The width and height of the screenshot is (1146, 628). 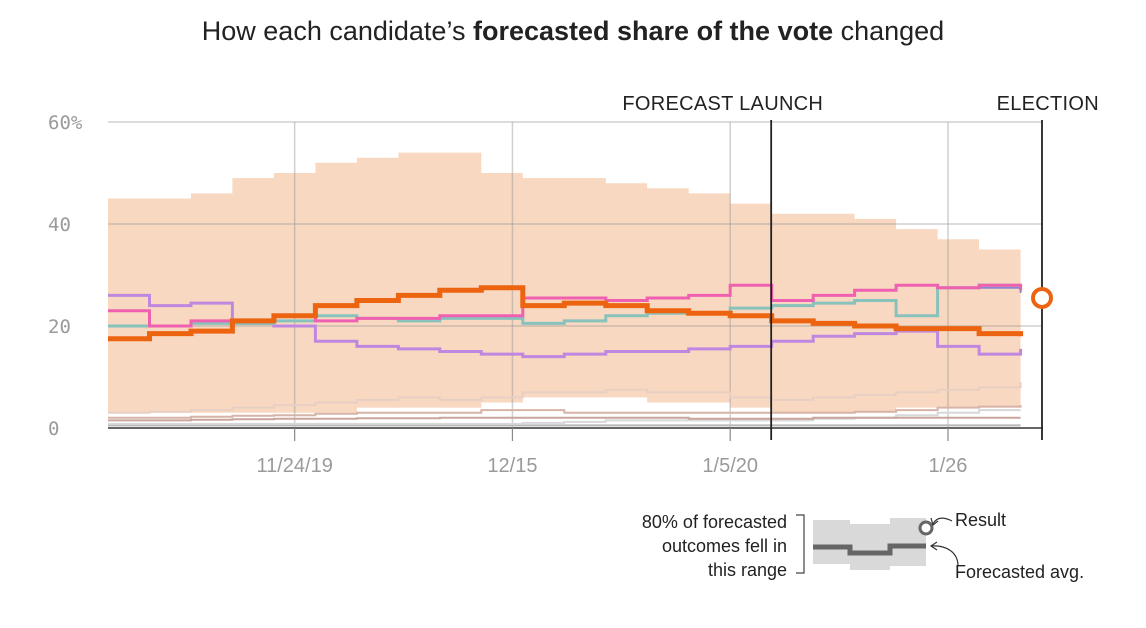 I want to click on result-marker, so click(x=1042, y=297).